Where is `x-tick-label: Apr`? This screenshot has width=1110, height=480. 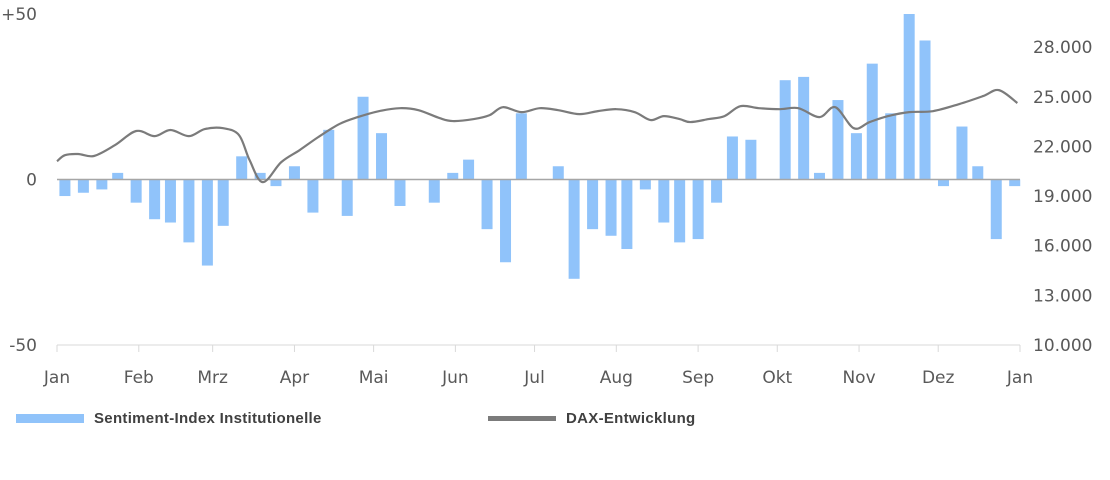 x-tick-label: Apr is located at coordinates (294, 378).